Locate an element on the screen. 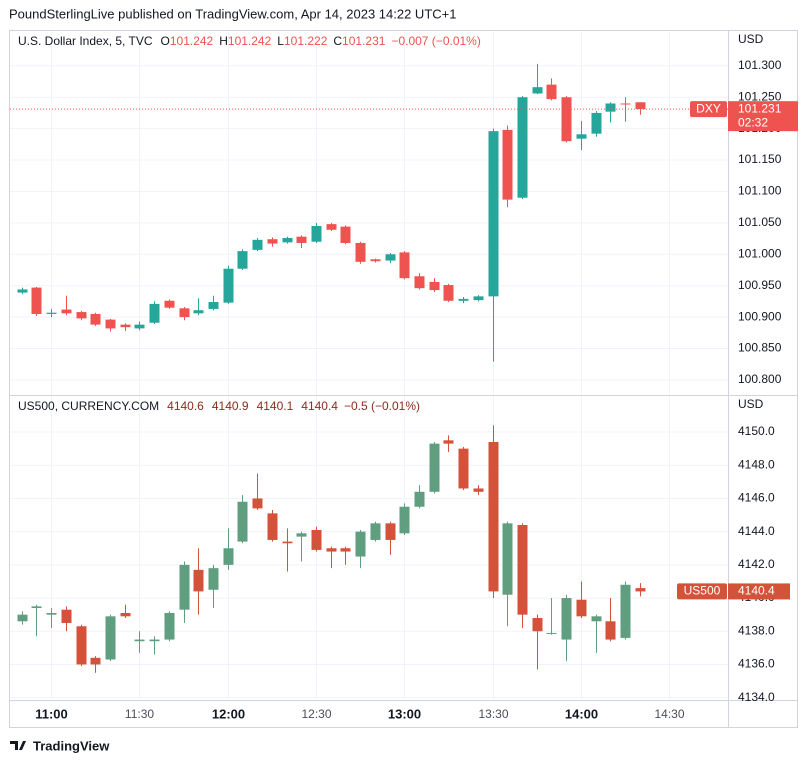  y-tick-label: 101.050 is located at coordinates (760, 222).